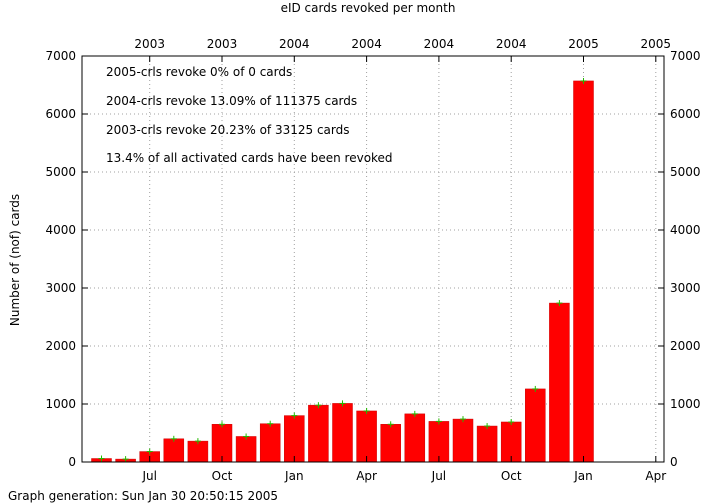 This screenshot has width=720, height=504. I want to click on annotation-text: 2004-crls revoke 13.09% of 111375 cards, so click(231, 101).